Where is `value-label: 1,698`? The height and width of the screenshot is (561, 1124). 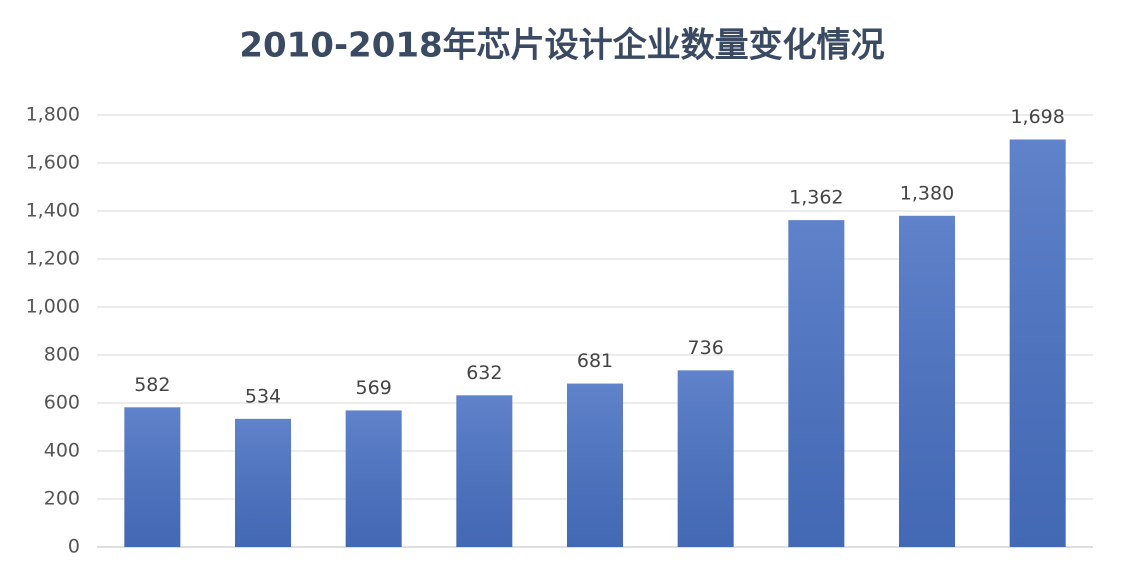
value-label: 1,698 is located at coordinates (1037, 117).